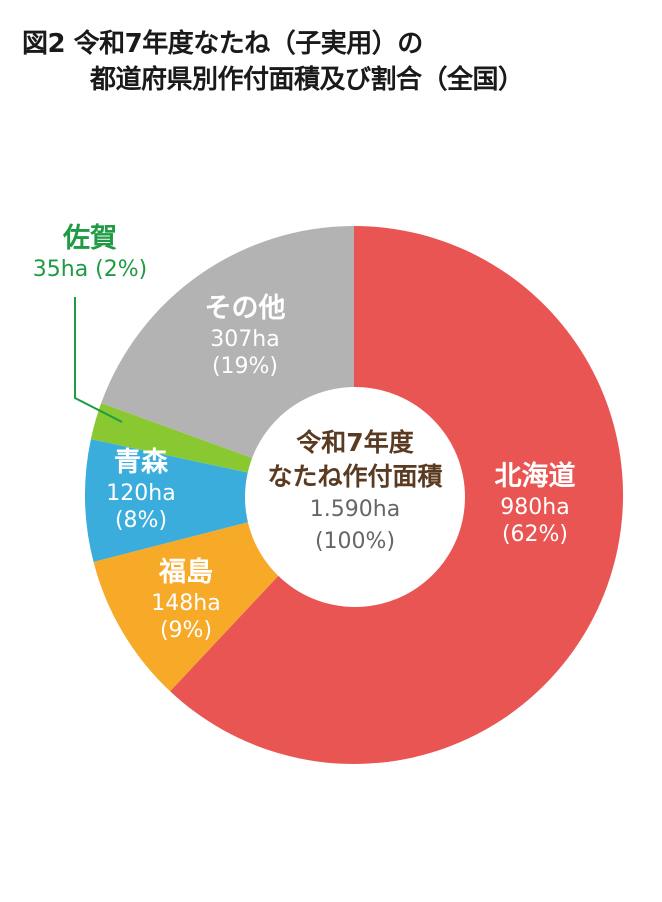  I want to click on chart-title: 図2 令和7年度なたね（子実用）の 都道府県別作付面積及び割合（全国）, so click(273, 62).